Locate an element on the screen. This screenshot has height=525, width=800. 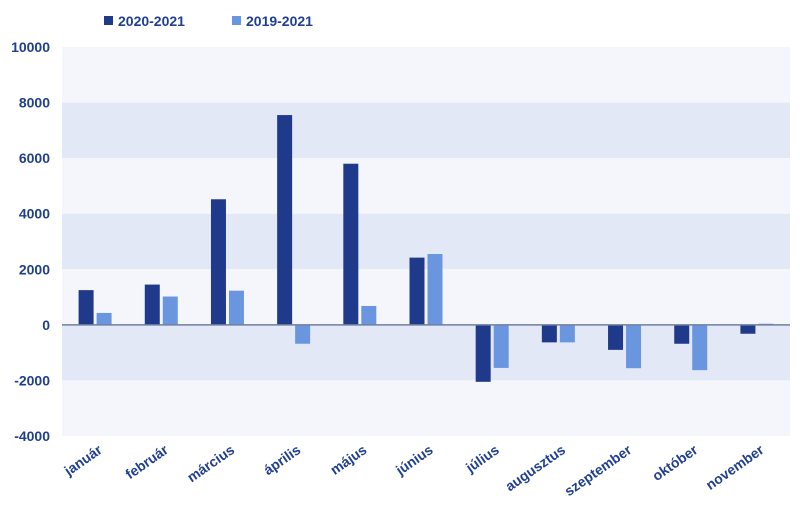
x-category-label: november is located at coordinates (735, 467).